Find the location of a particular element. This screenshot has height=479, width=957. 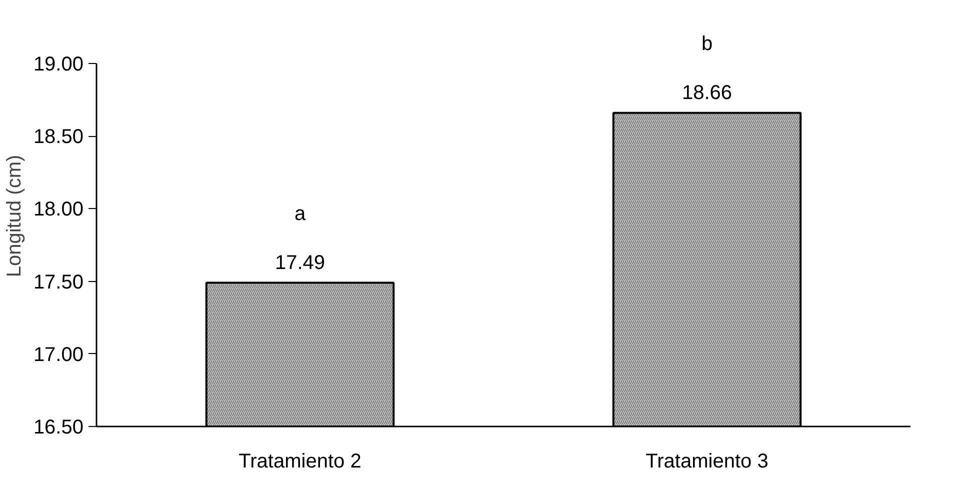

data-label: 17.49 is located at coordinates (300, 263).